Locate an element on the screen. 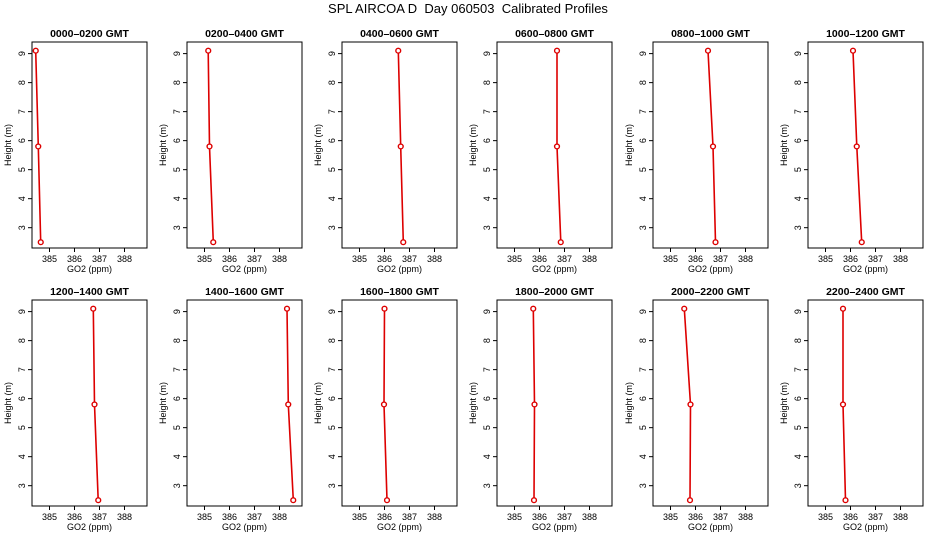 The height and width of the screenshot is (540, 936). panel-title: 0600–0800 GMT is located at coordinates (554, 34).